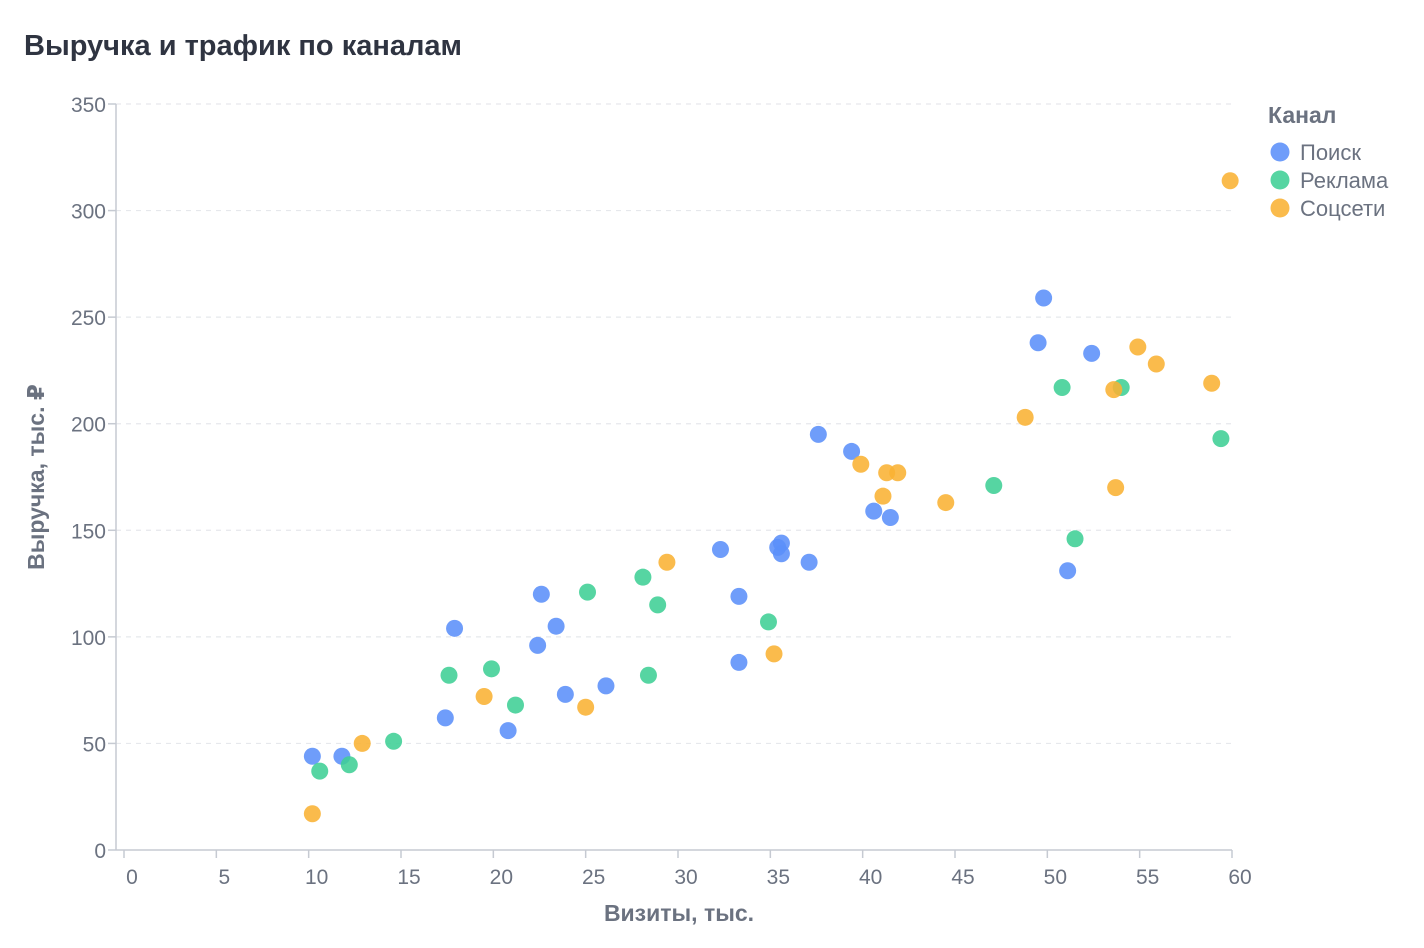  What do you see at coordinates (88, 318) in the screenshot?
I see `y-tick-label: 250` at bounding box center [88, 318].